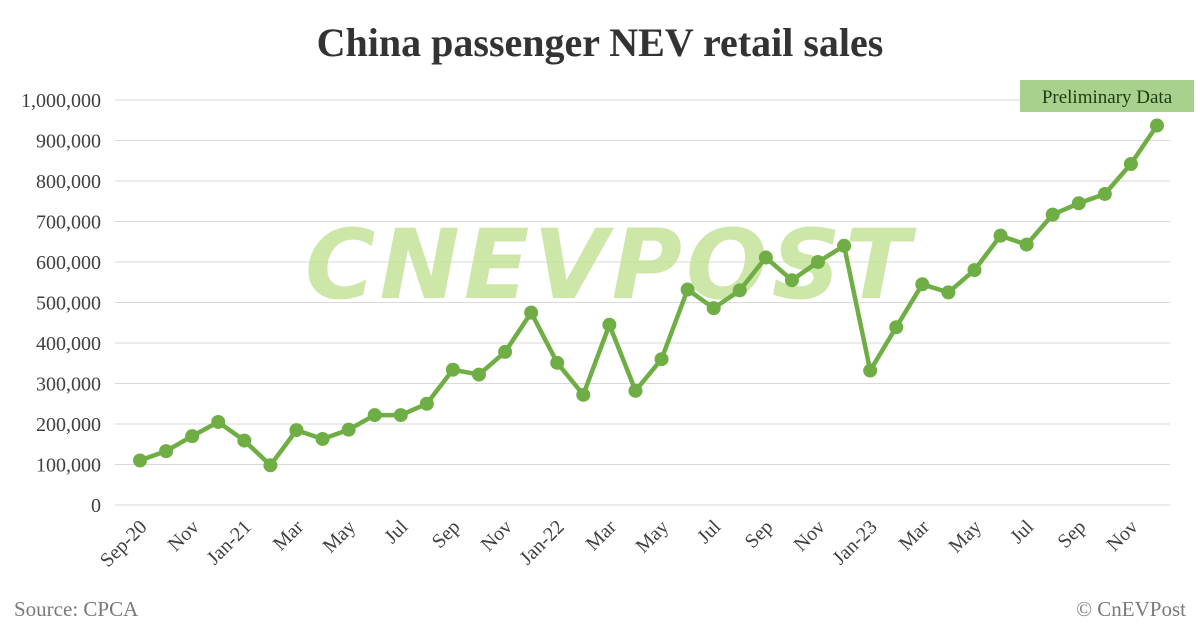  I want to click on y-tick-label: 800,000, so click(68, 182).